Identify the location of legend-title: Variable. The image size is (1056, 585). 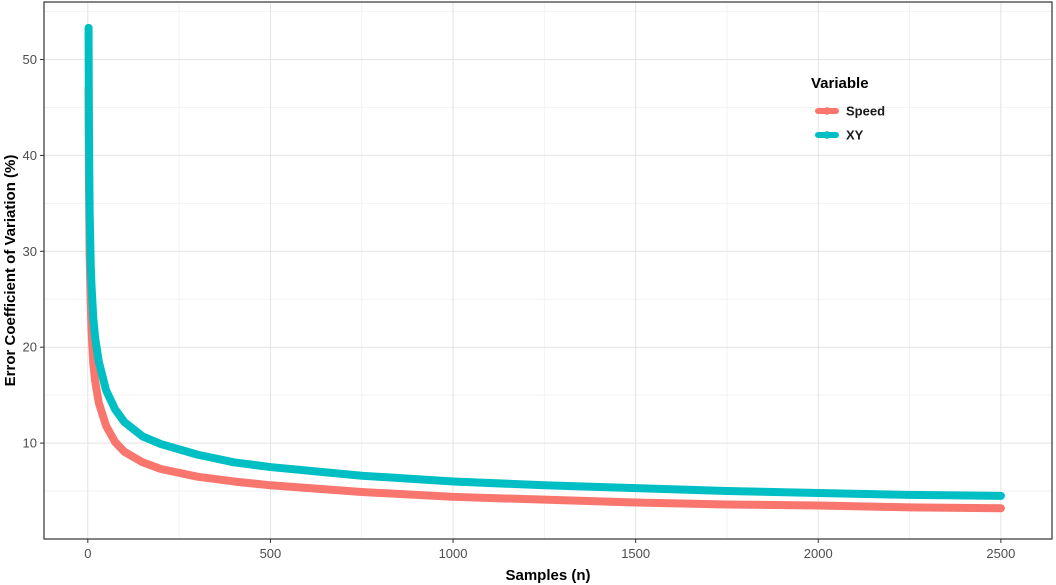
(840, 83).